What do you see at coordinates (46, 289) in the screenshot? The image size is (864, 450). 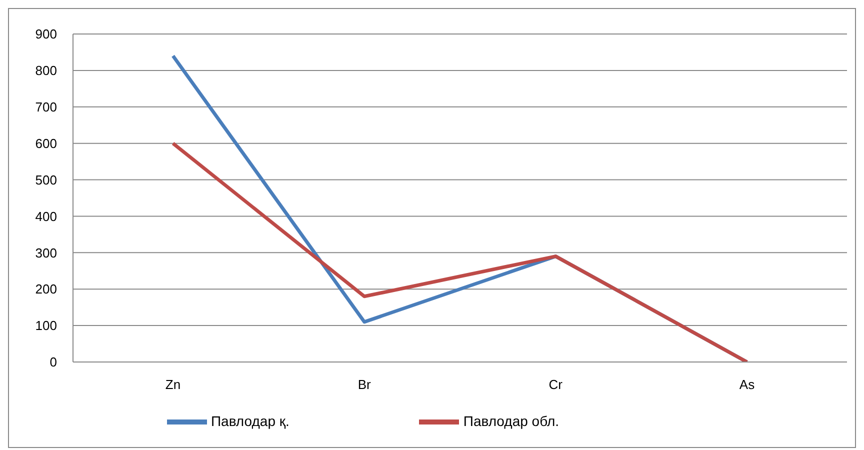 I see `y-tick-label: 200` at bounding box center [46, 289].